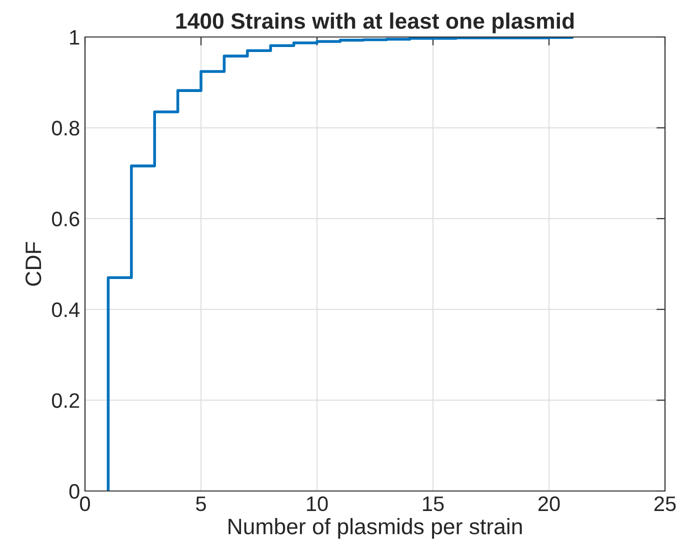 The width and height of the screenshot is (678, 558). I want to click on y-tick-label: 1, so click(75, 37).